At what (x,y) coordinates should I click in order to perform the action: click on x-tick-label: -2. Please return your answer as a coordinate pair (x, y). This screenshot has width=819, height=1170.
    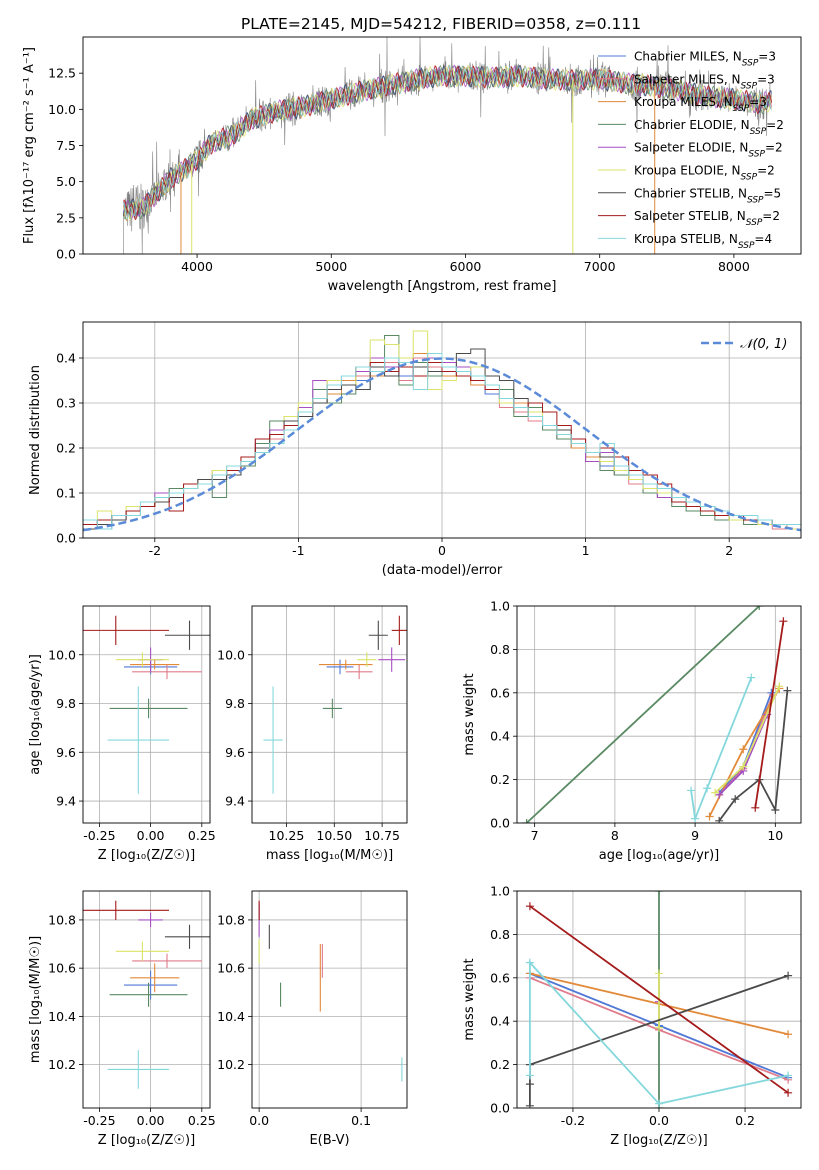
    Looking at the image, I should click on (155, 550).